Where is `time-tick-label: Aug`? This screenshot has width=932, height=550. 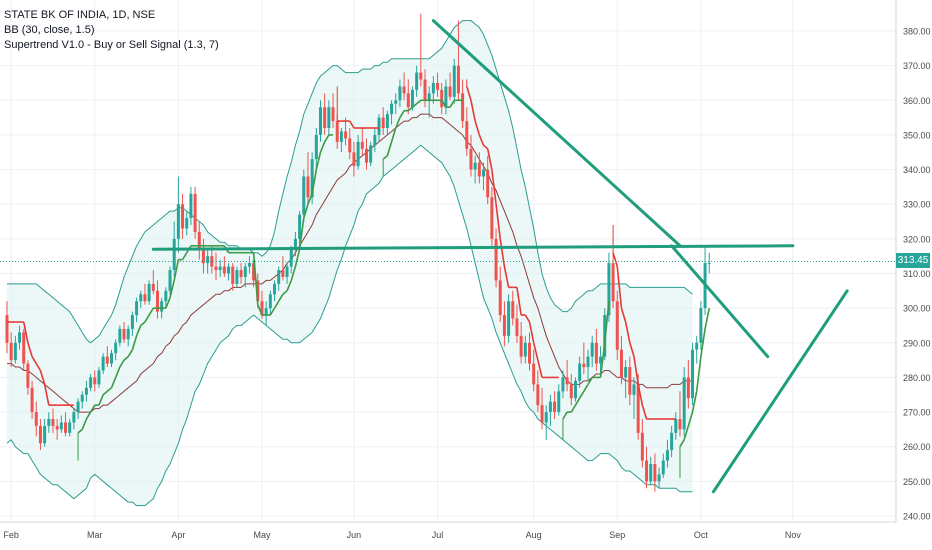 time-tick-label: Aug is located at coordinates (534, 535).